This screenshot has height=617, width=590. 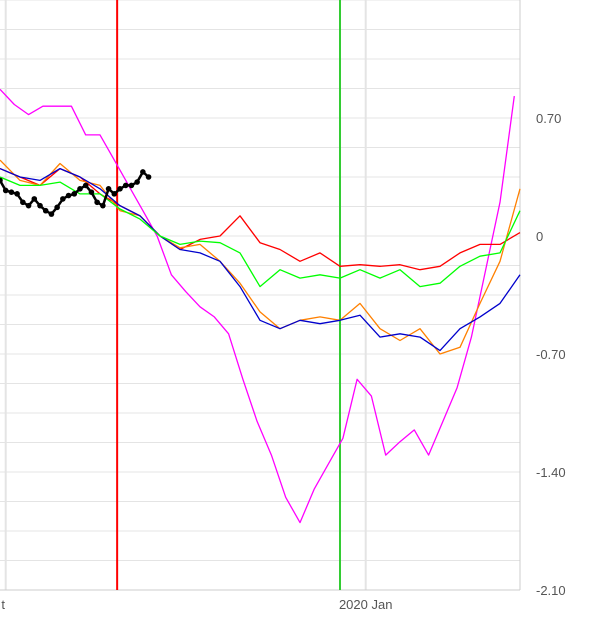 I want to click on y-tick-label: -1.40, so click(x=551, y=472).